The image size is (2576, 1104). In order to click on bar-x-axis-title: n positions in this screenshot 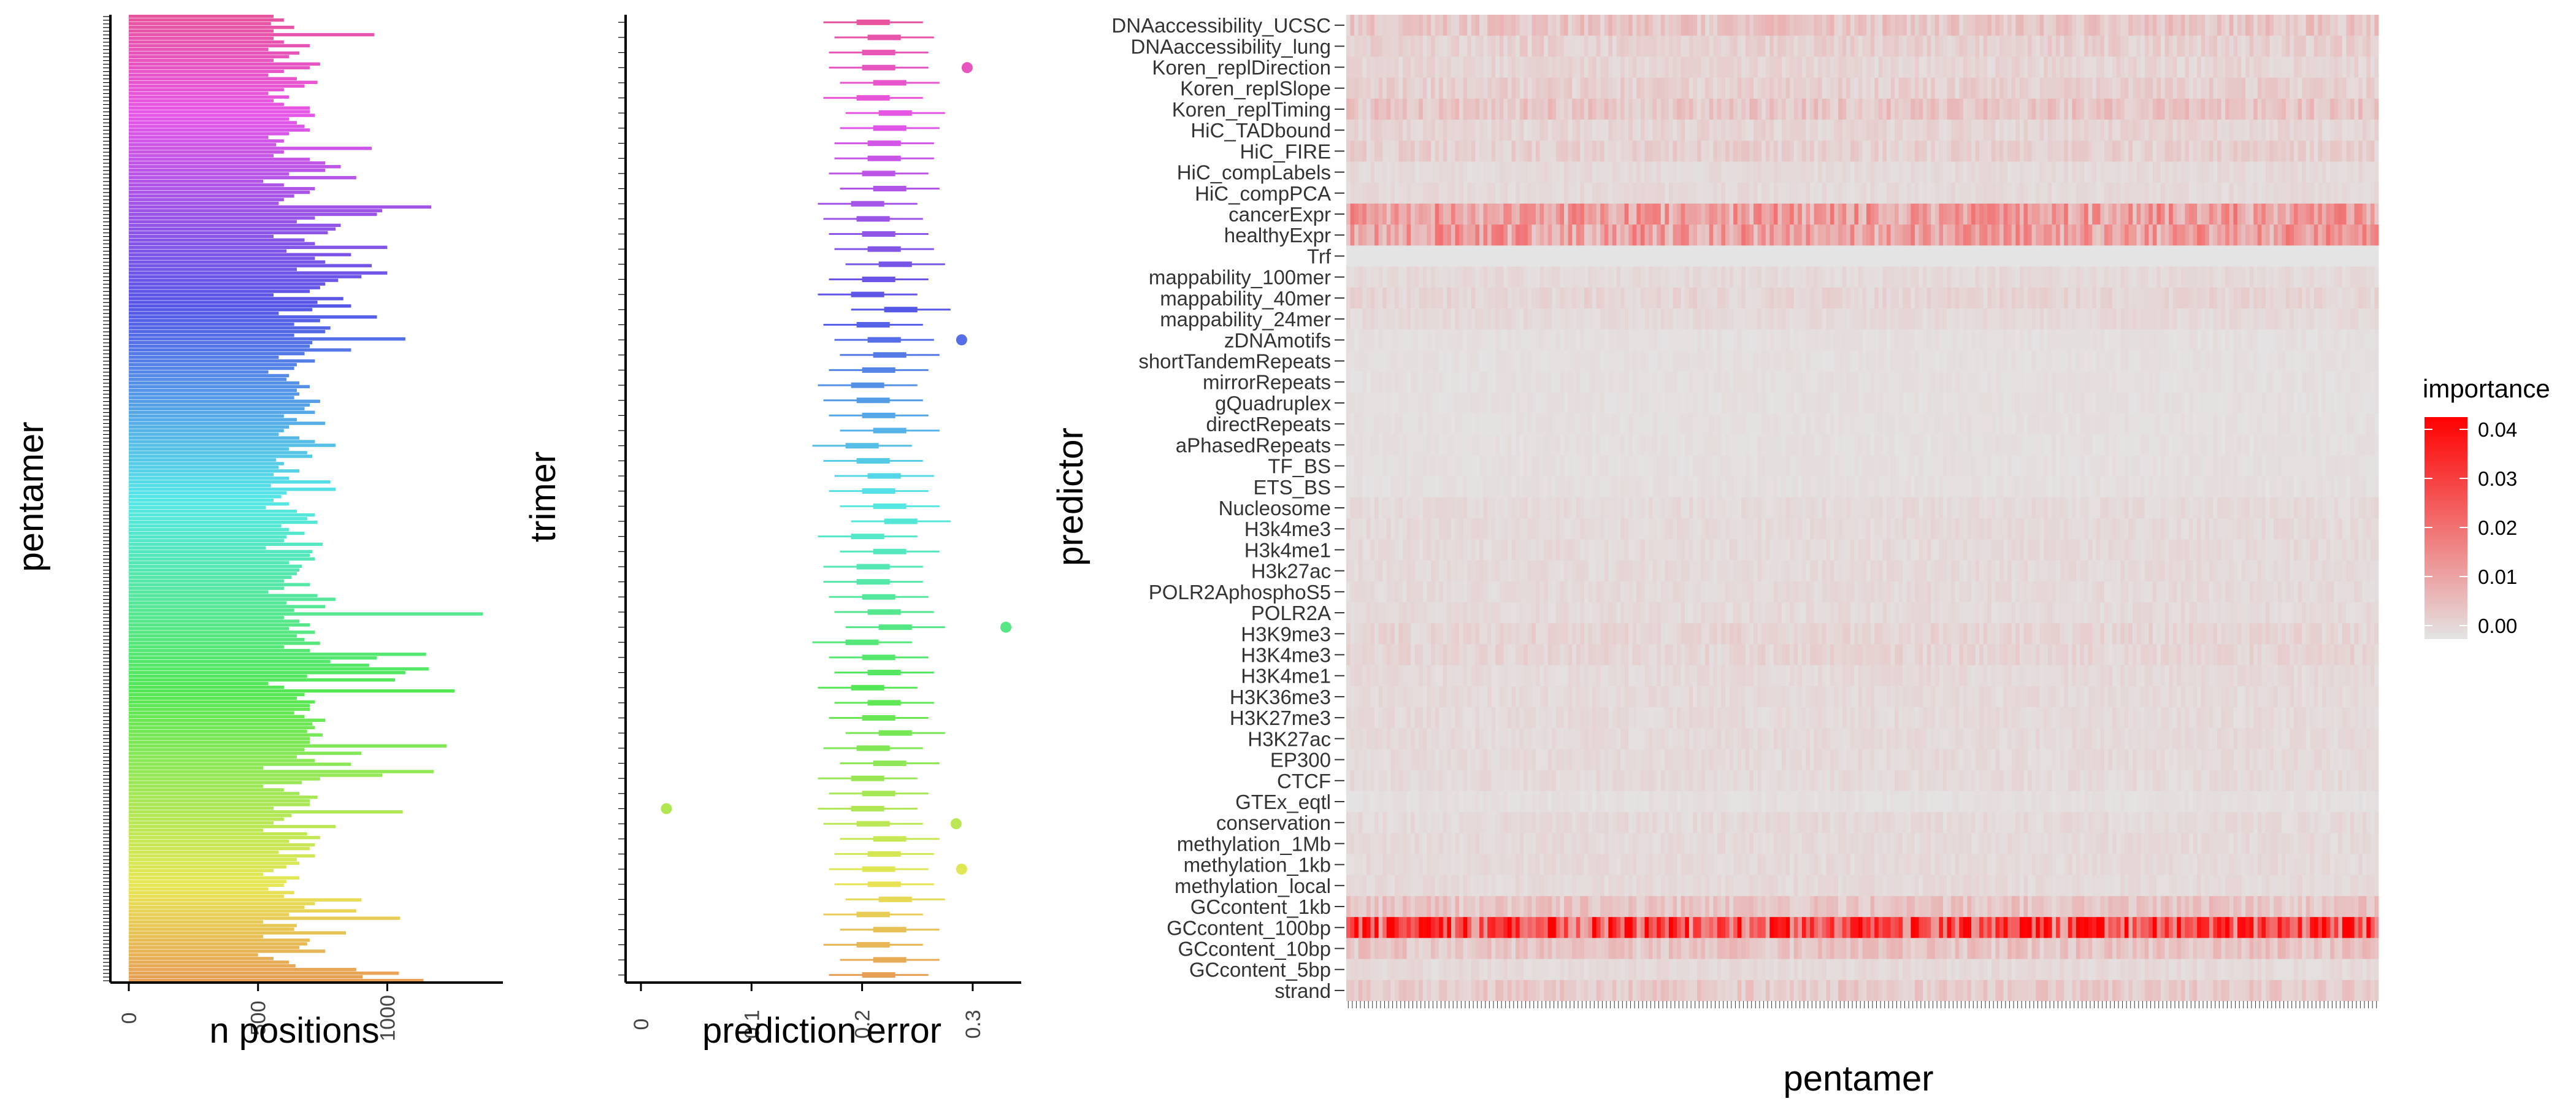, I will do `click(294, 1031)`.